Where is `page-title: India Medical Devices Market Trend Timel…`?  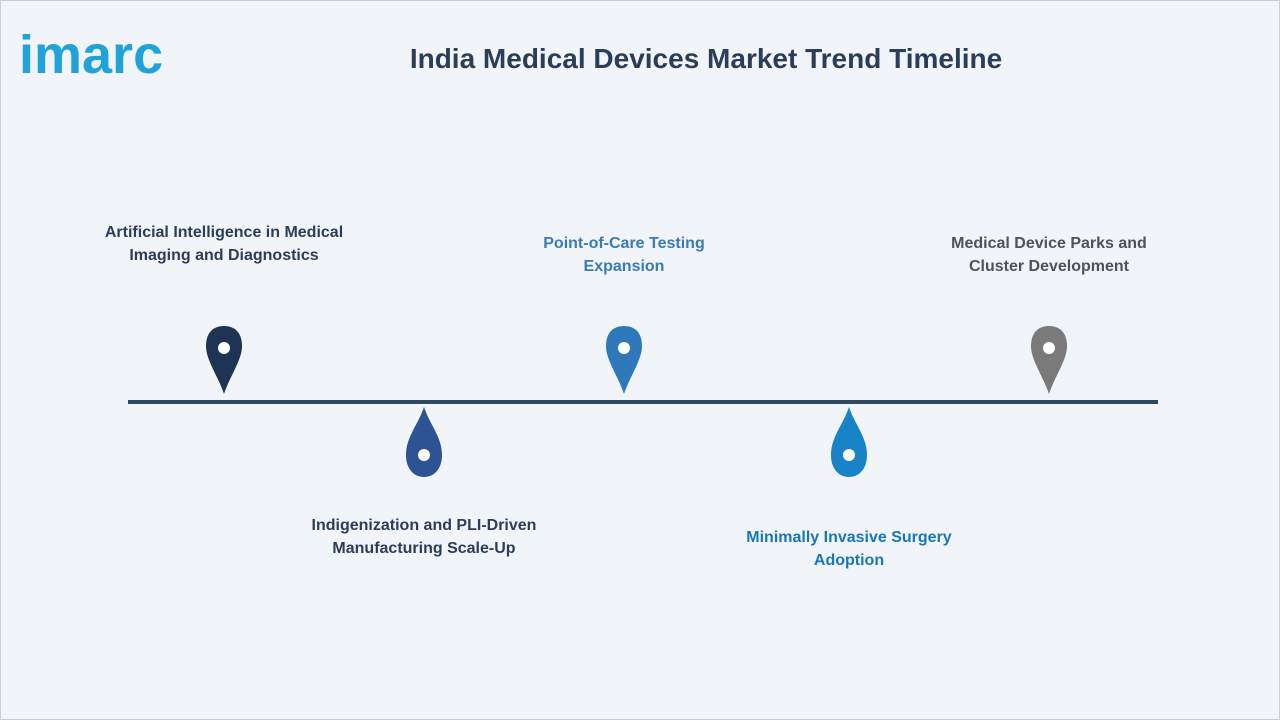 page-title: India Medical Devices Market Trend Timel… is located at coordinates (706, 58).